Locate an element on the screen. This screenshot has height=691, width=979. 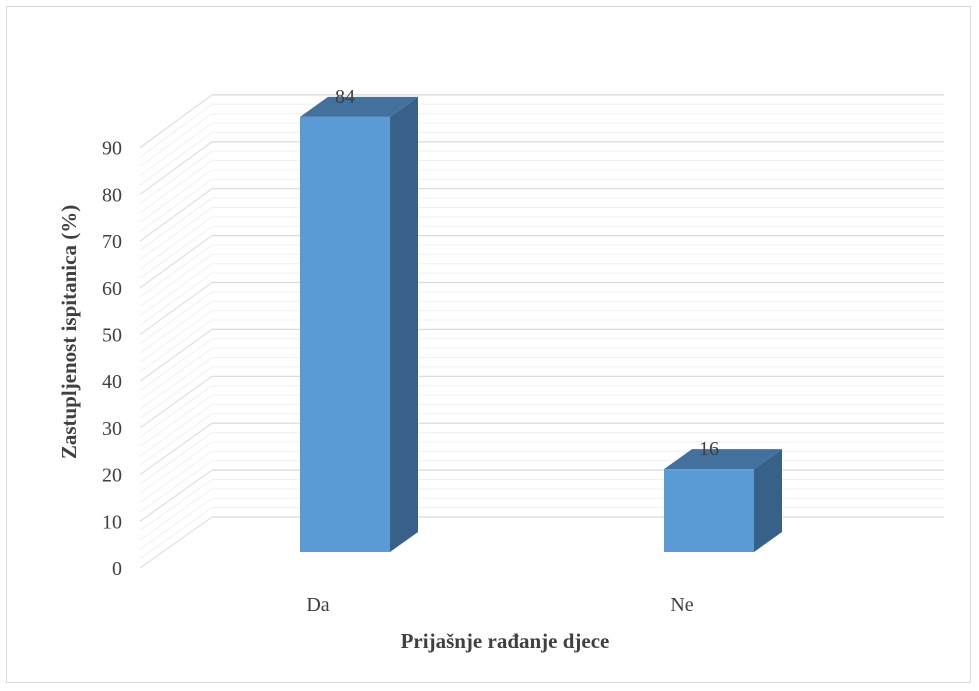
y-tick-label: 80 is located at coordinates (112, 195).